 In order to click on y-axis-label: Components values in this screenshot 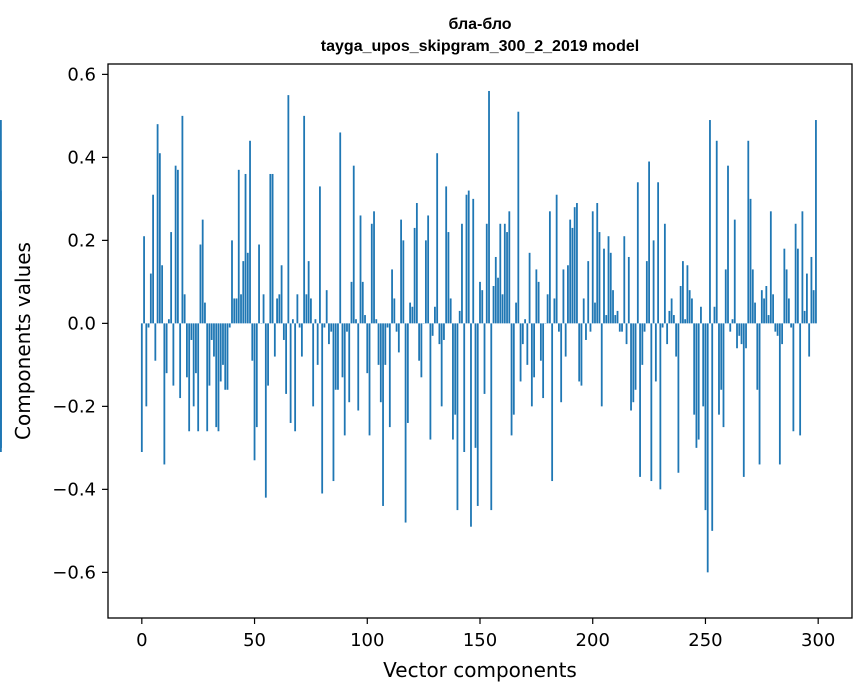, I will do `click(23, 341)`.